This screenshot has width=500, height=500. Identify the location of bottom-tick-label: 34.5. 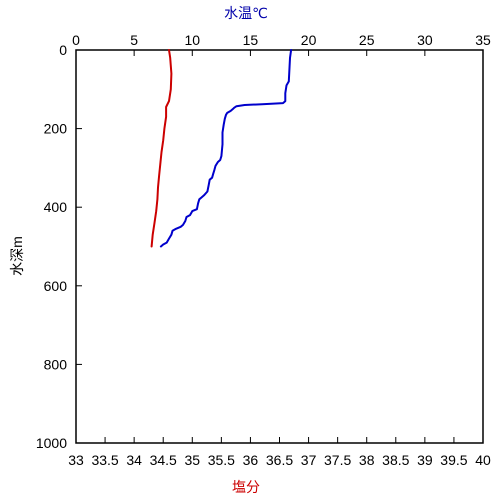
(163, 460).